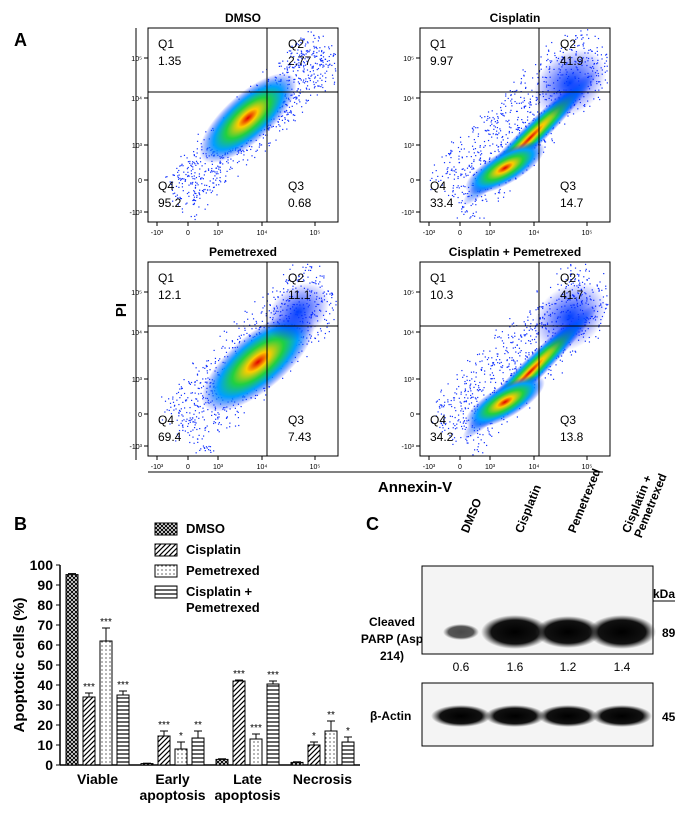  Describe the element at coordinates (315, 233) in the screenshot. I see `x-tick-label: 10⁵` at that location.